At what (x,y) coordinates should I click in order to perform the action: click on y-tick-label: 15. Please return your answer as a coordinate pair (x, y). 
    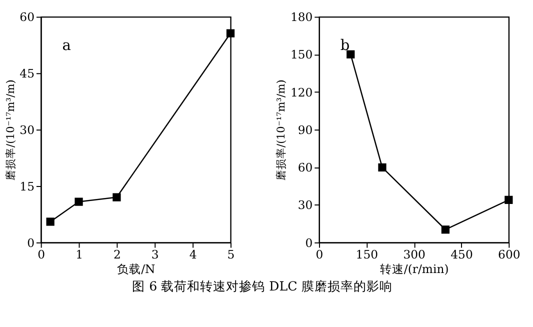
    Looking at the image, I should click on (27, 186).